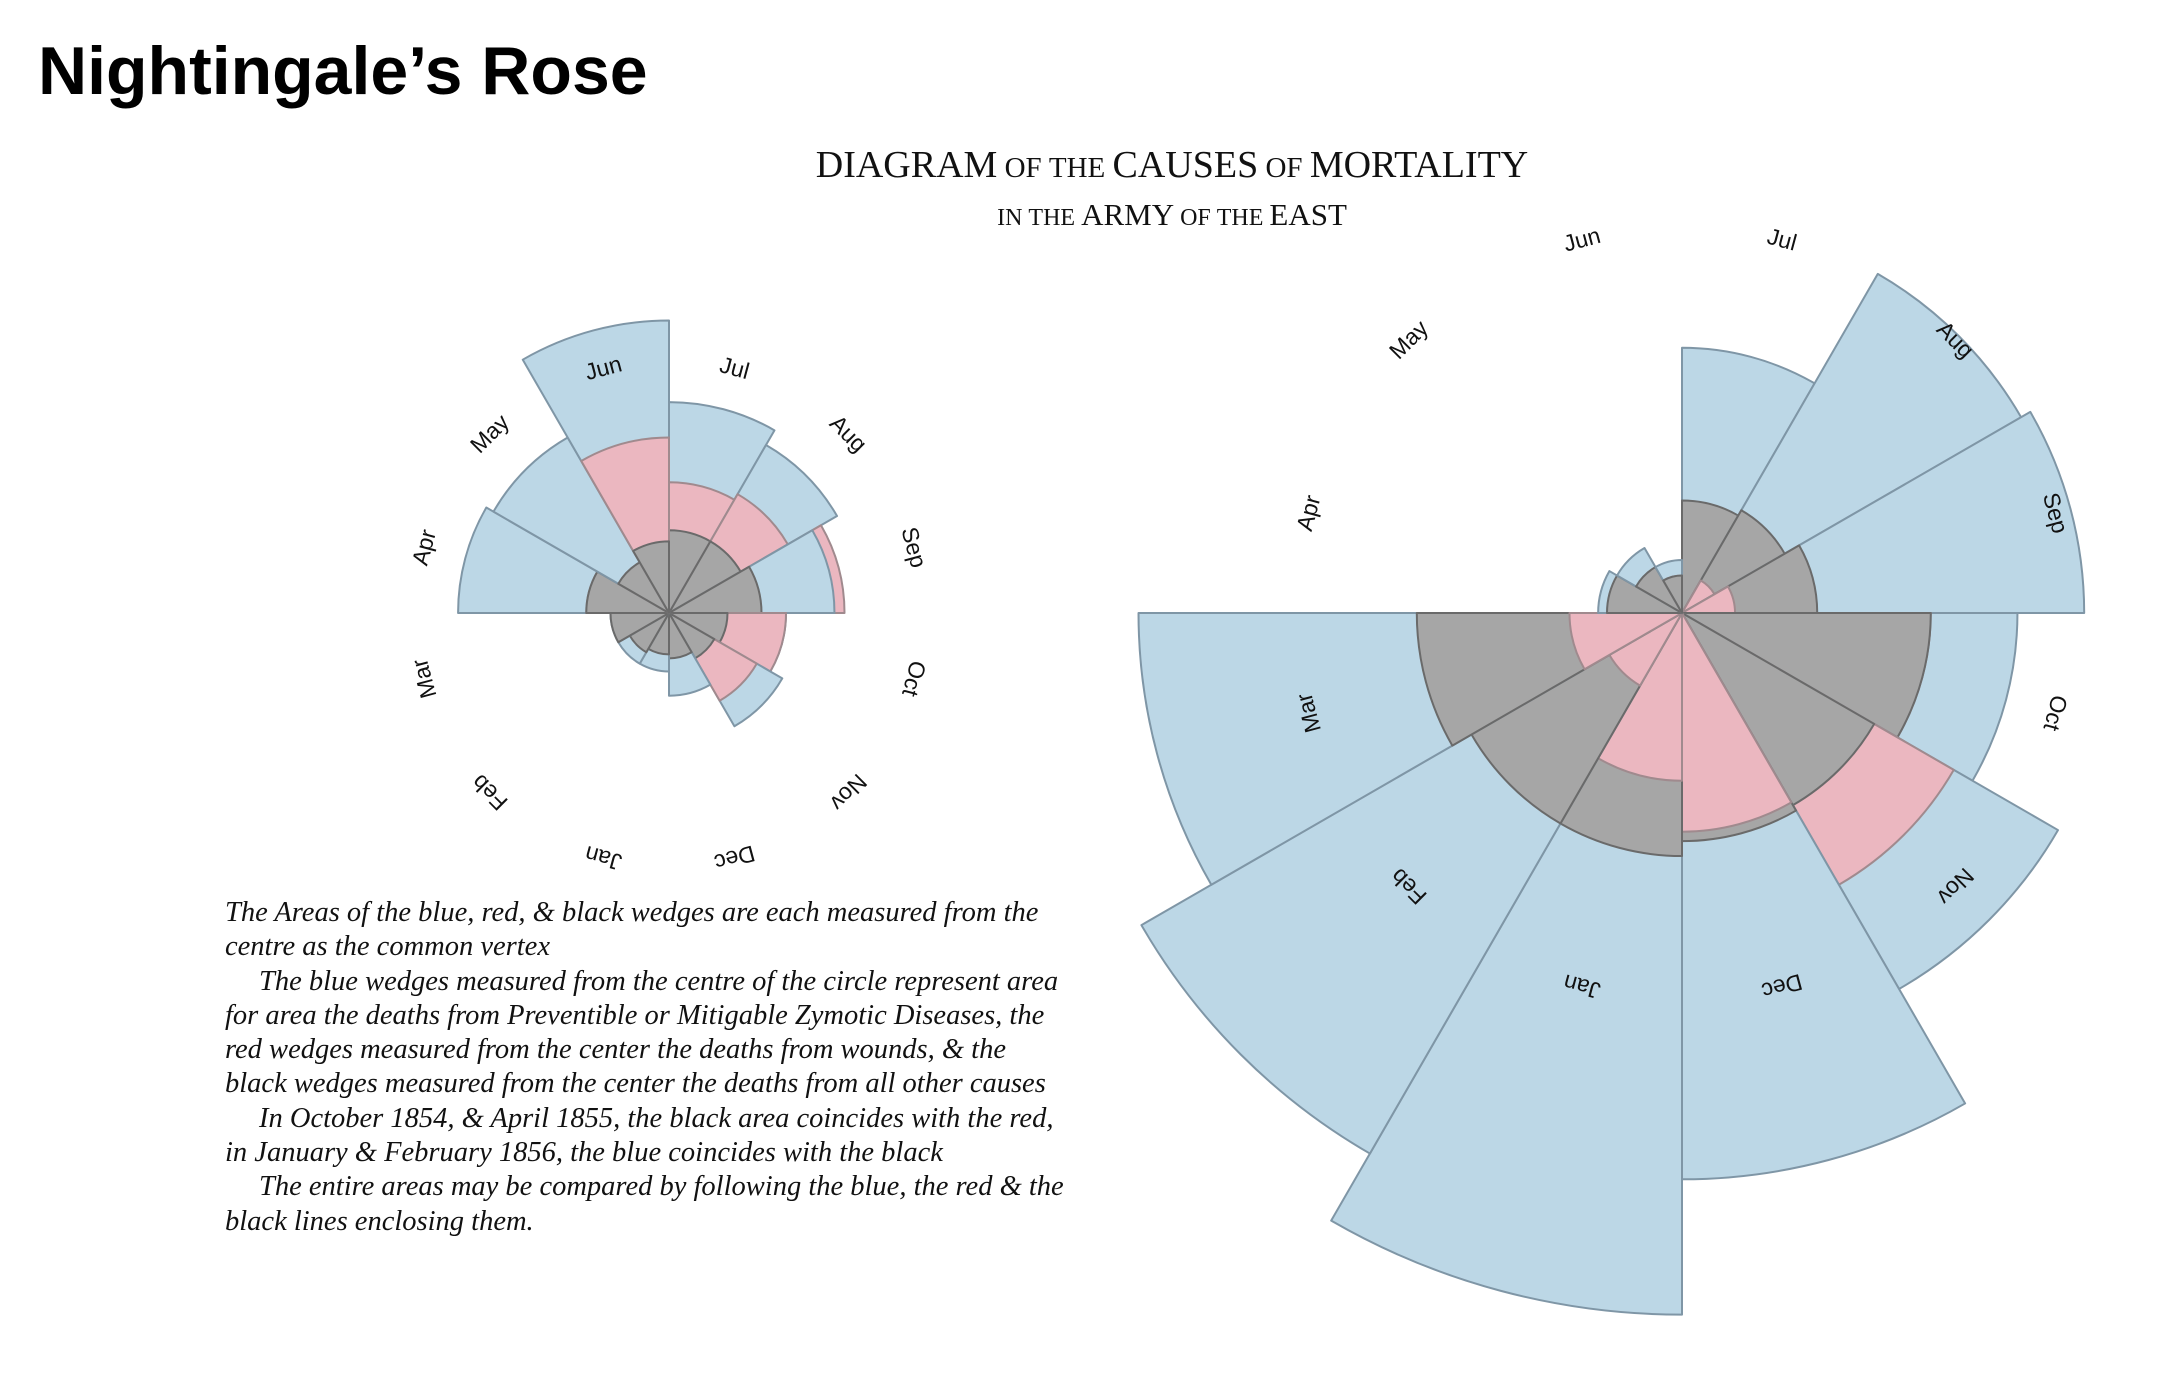 The width and height of the screenshot is (2162, 1390). I want to click on diagram-title-part: DIAGRAM, so click(907, 165).